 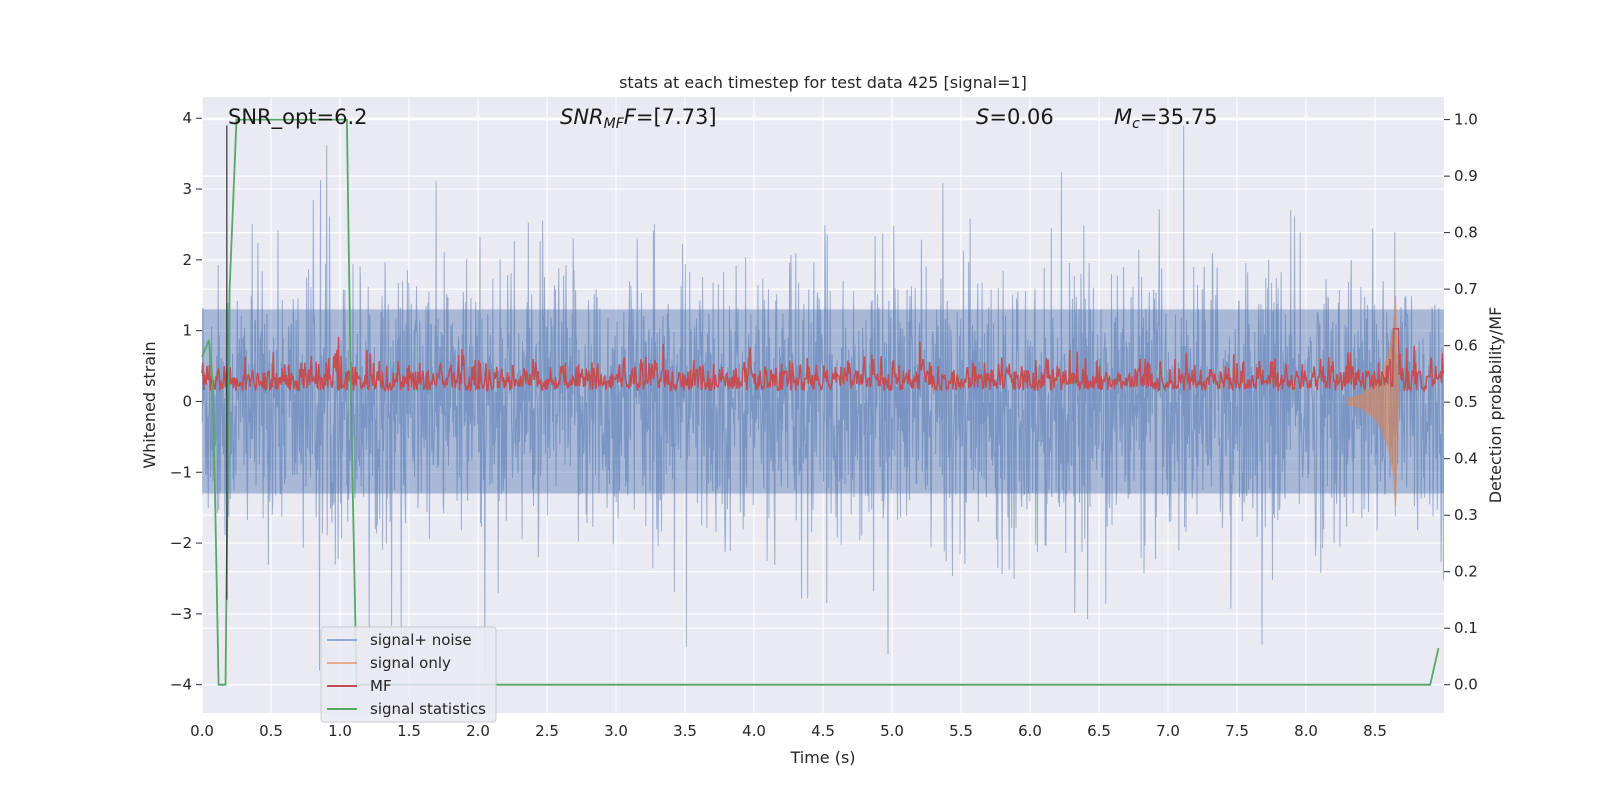 What do you see at coordinates (638, 118) in the screenshot?
I see `annotation-snr-mf: SNRMFF=[7.73]` at bounding box center [638, 118].